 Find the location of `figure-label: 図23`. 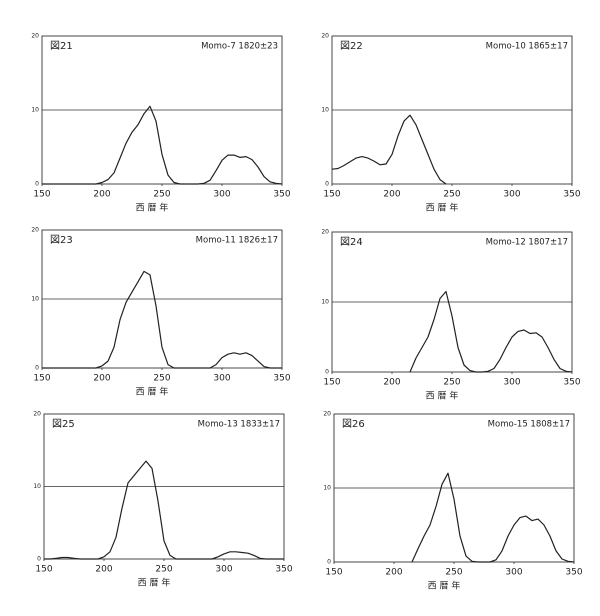

figure-label: 図23 is located at coordinates (61, 240).